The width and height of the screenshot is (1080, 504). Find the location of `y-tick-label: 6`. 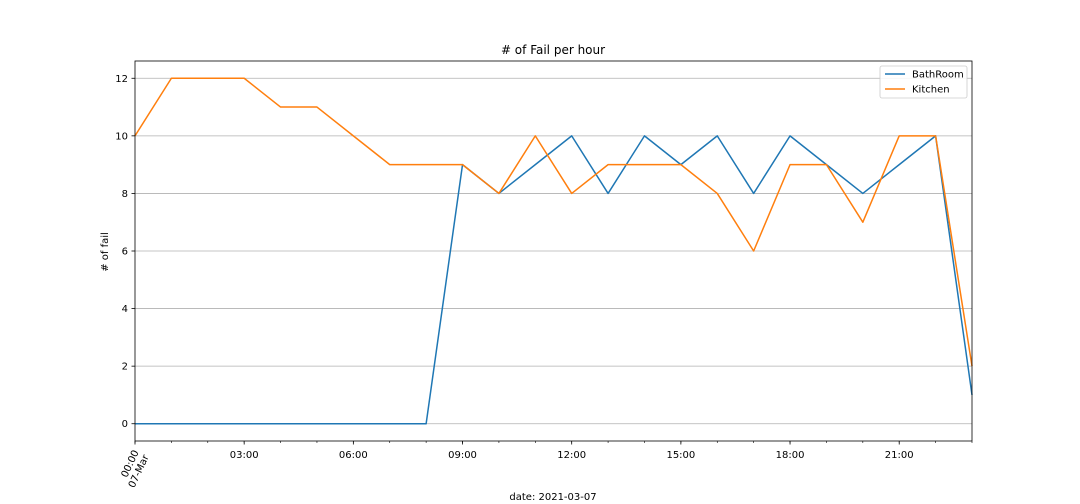

y-tick-label: 6 is located at coordinates (125, 252).